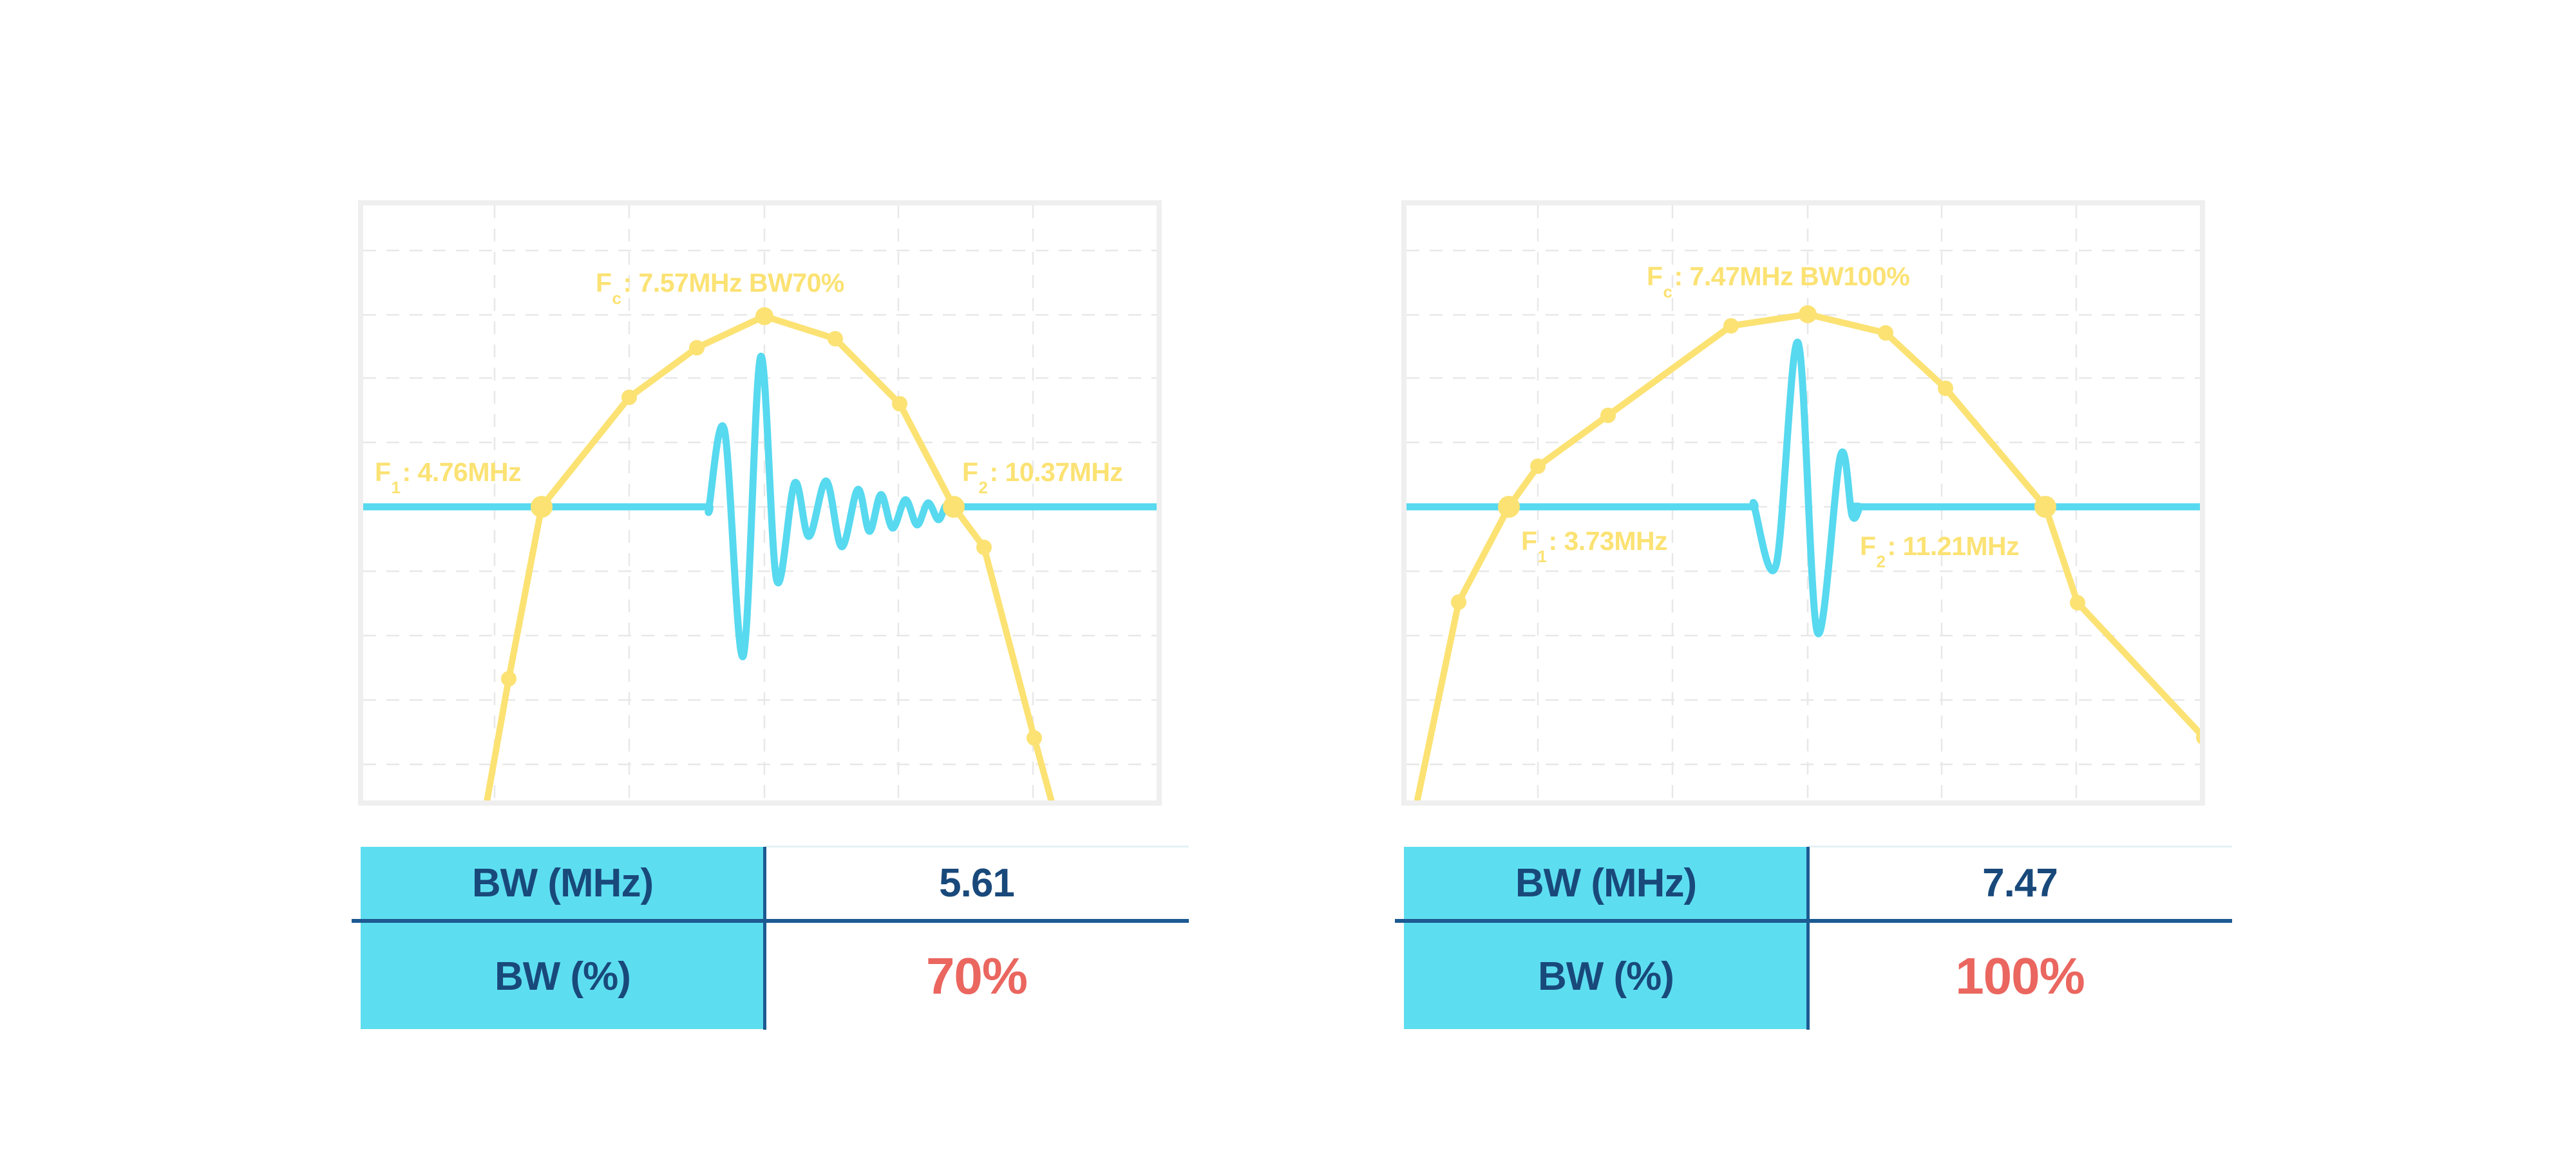 The image size is (2576, 1154). I want to click on f1-annotation: F1: 3.73MHz, so click(1595, 545).